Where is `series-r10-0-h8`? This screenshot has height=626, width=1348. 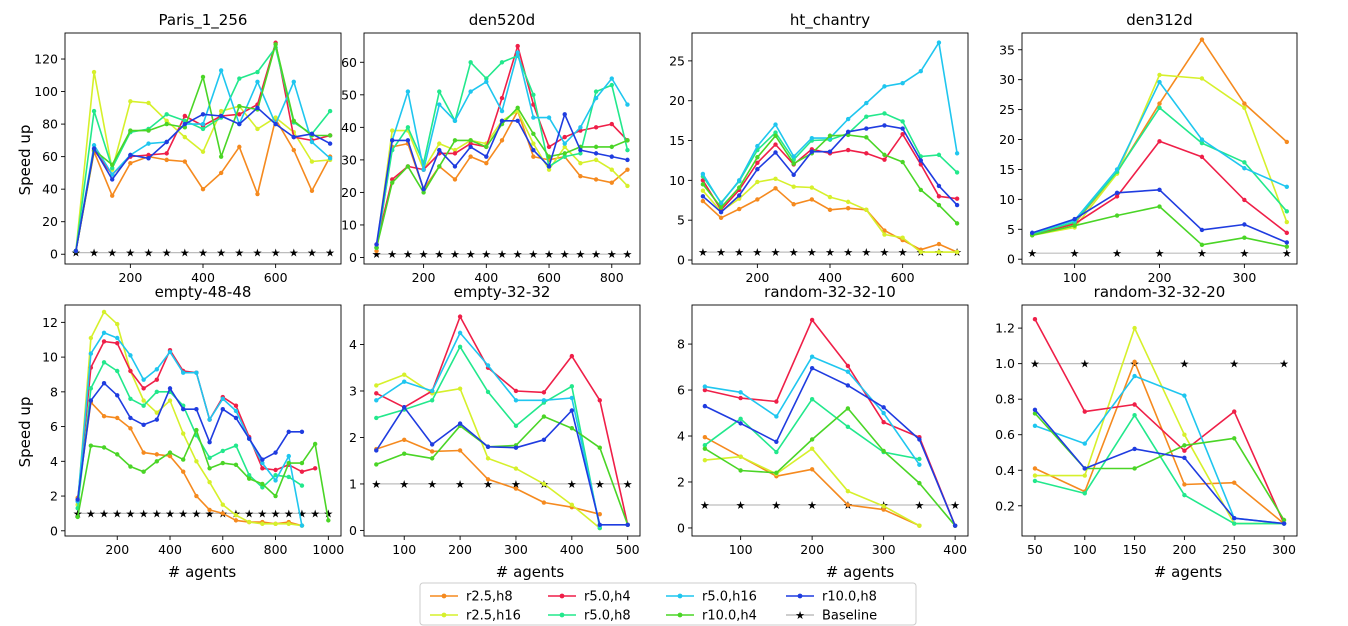 series-r10-0-h8 is located at coordinates (203, 179).